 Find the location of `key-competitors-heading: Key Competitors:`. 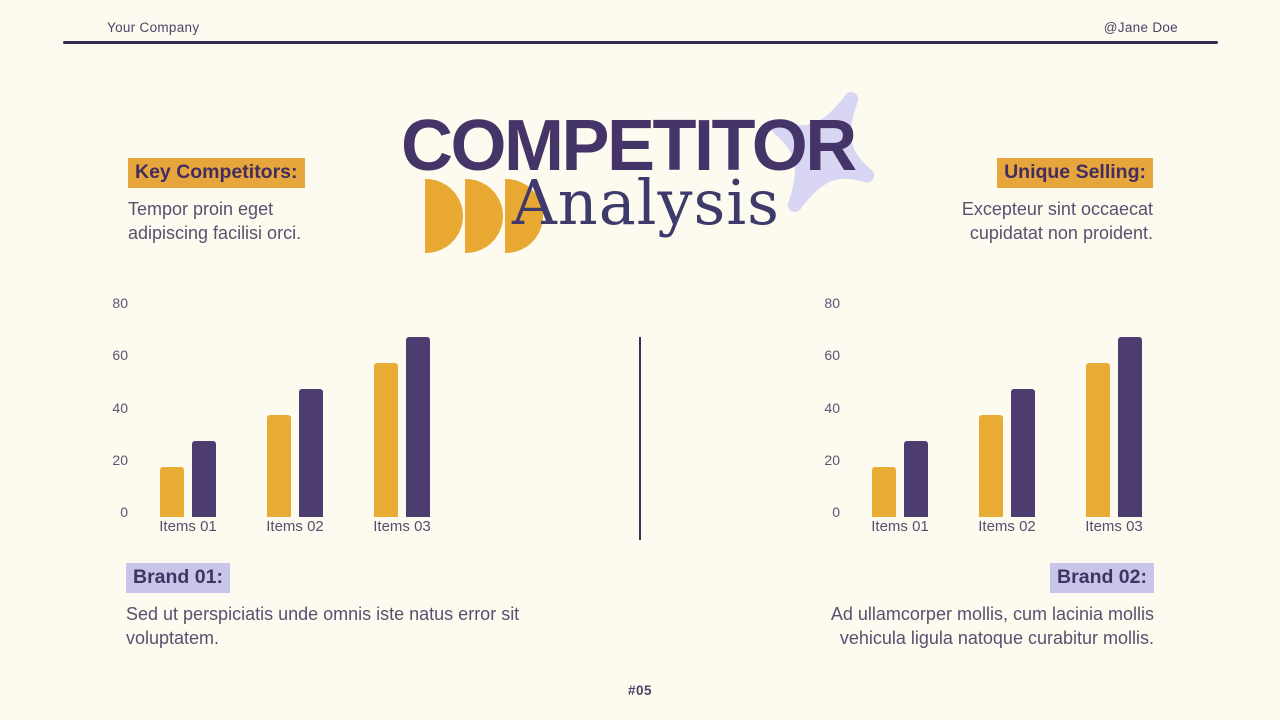

key-competitors-heading: Key Competitors: is located at coordinates (216, 173).